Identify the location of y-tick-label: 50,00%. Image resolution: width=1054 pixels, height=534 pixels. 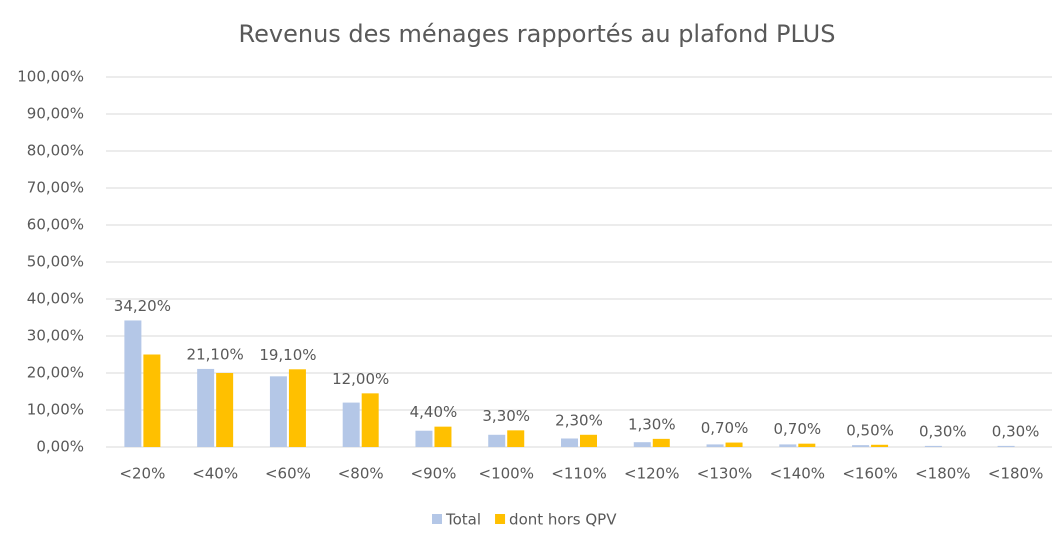
(55, 262).